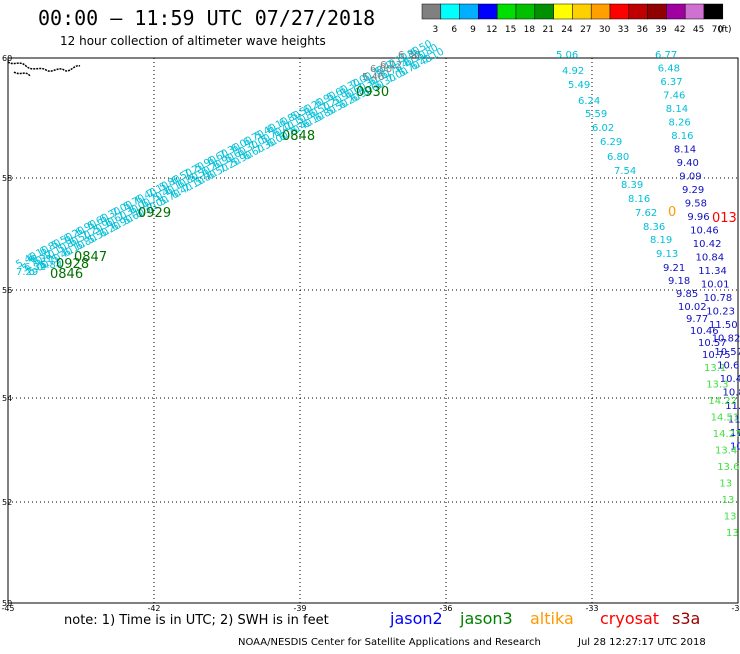 The image size is (740, 654). Describe the element at coordinates (666, 55) in the screenshot. I see `swh-value: 6.77` at that location.